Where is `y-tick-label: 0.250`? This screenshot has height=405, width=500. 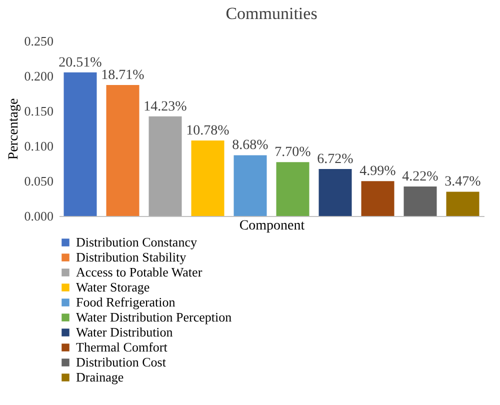
y-tick-label: 0.250 is located at coordinates (39, 41).